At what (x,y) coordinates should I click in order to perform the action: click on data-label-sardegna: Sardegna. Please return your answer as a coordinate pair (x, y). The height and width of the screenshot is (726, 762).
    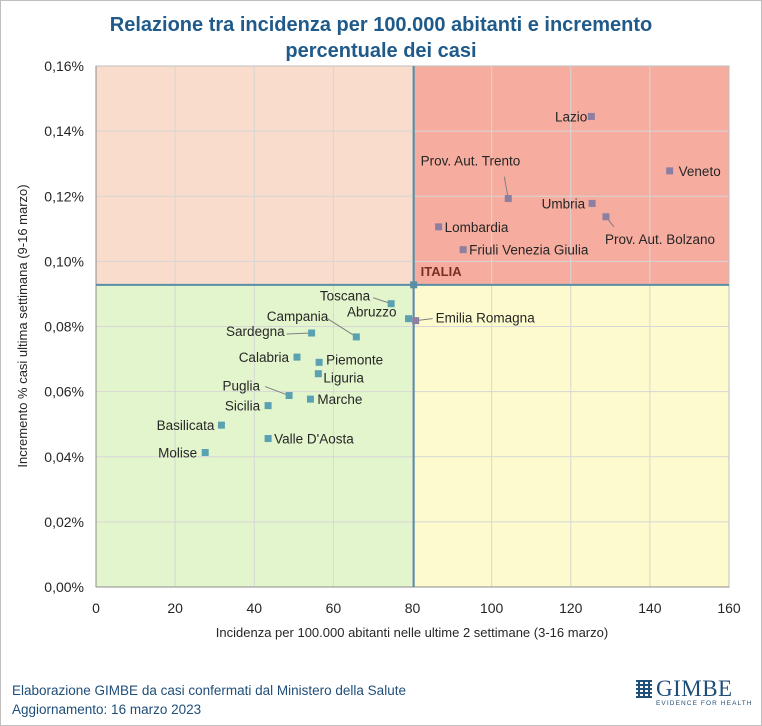
    Looking at the image, I should click on (255, 331).